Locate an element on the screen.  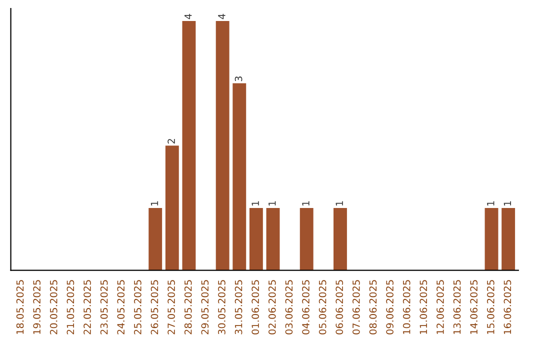
x-tick-label: 16.06.2025 is located at coordinates (508, 307).